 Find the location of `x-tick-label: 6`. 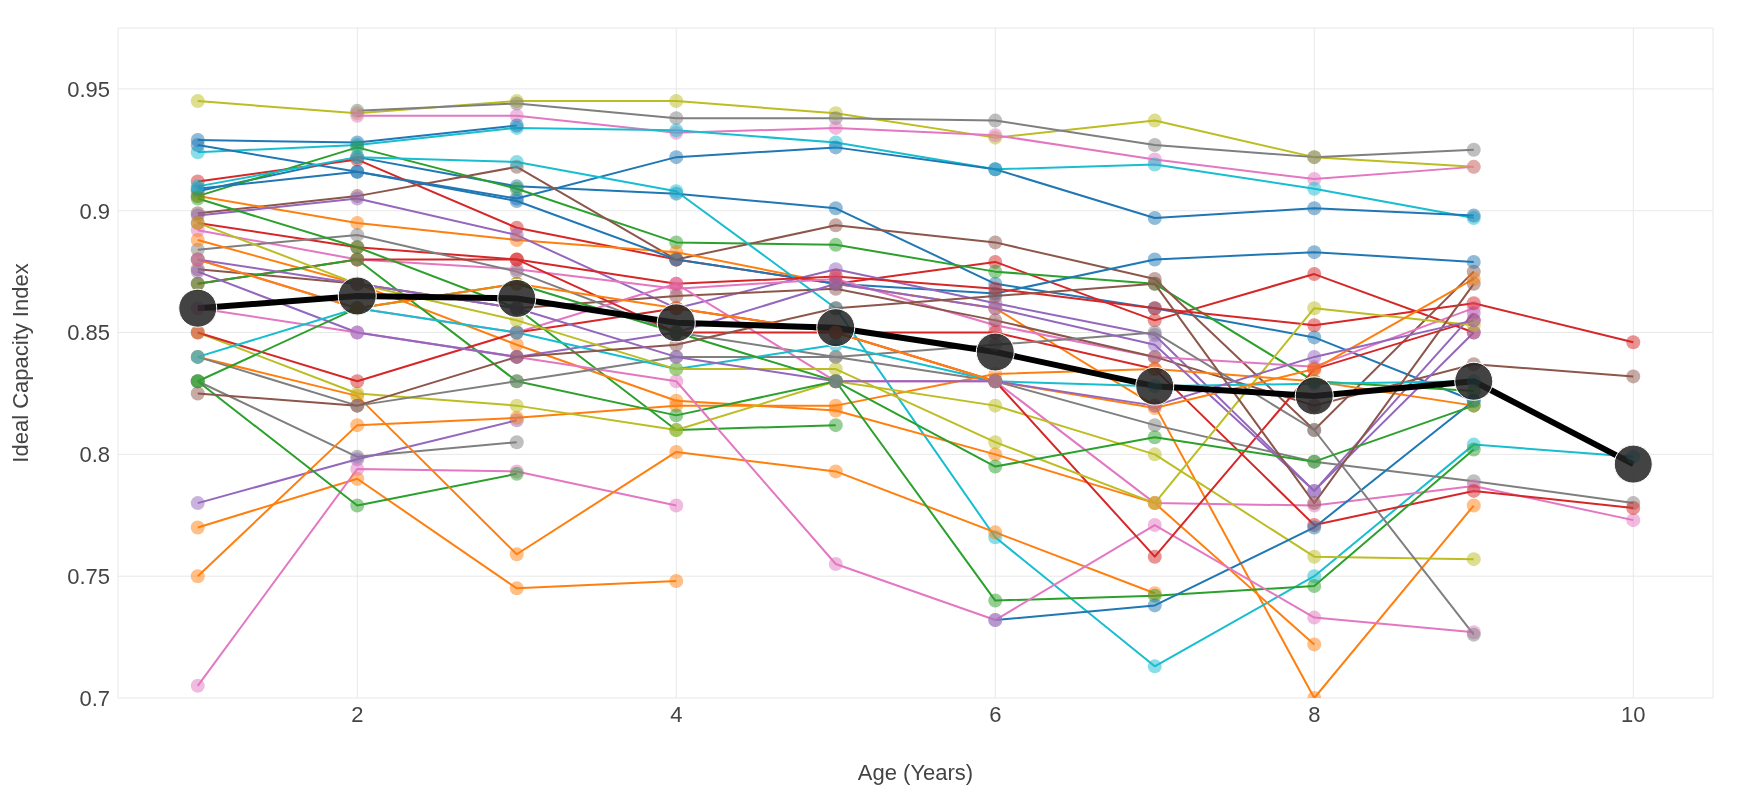

x-tick-label: 6 is located at coordinates (995, 714).